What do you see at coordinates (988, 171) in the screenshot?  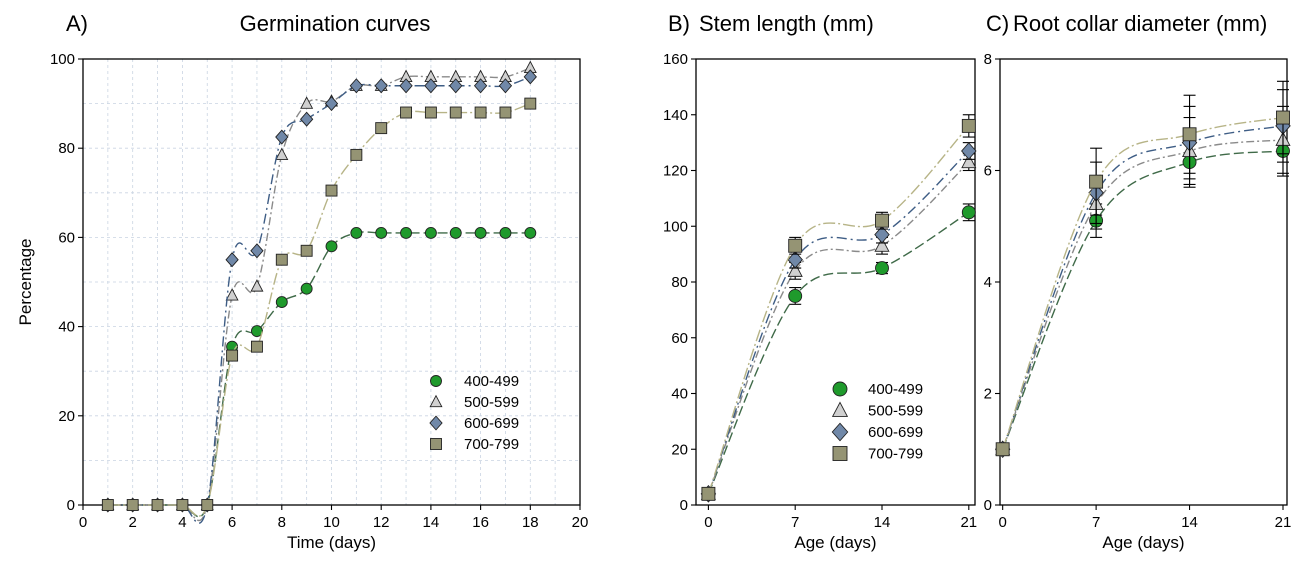 I see `y-tick-label: 6` at bounding box center [988, 171].